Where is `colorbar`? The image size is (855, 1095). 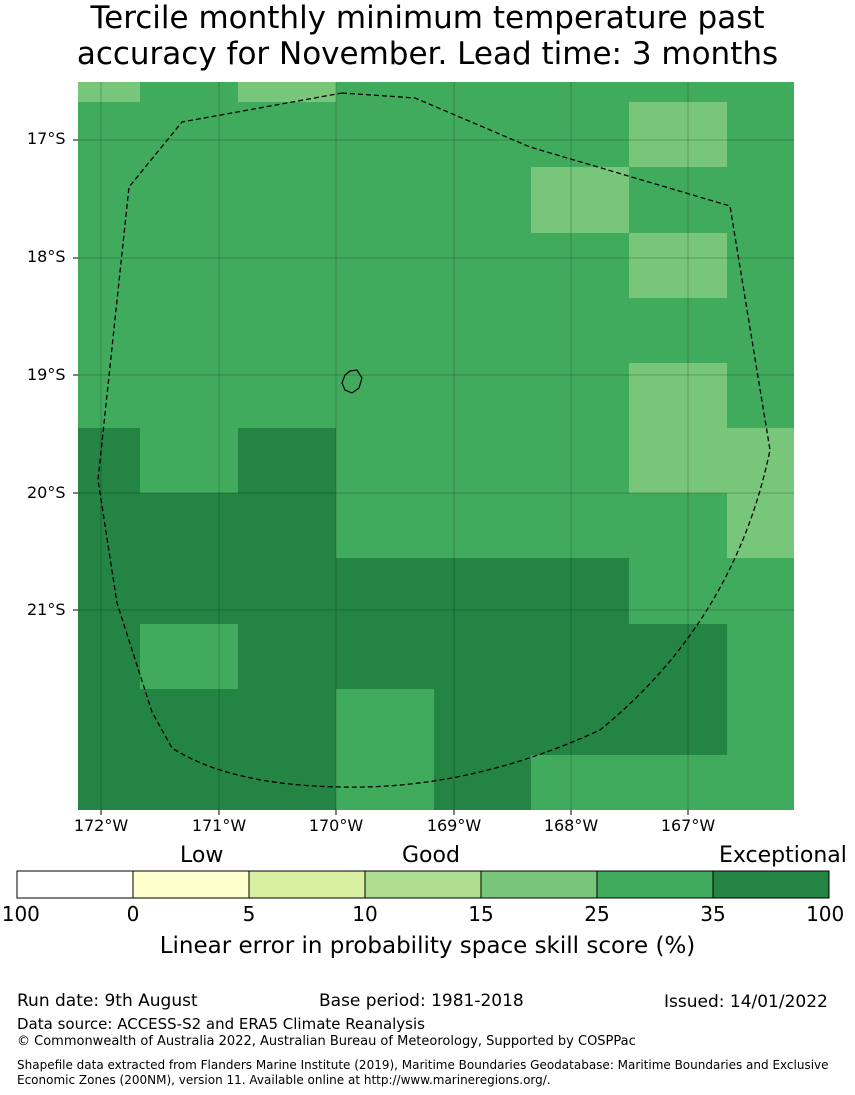
colorbar is located at coordinates (423, 884).